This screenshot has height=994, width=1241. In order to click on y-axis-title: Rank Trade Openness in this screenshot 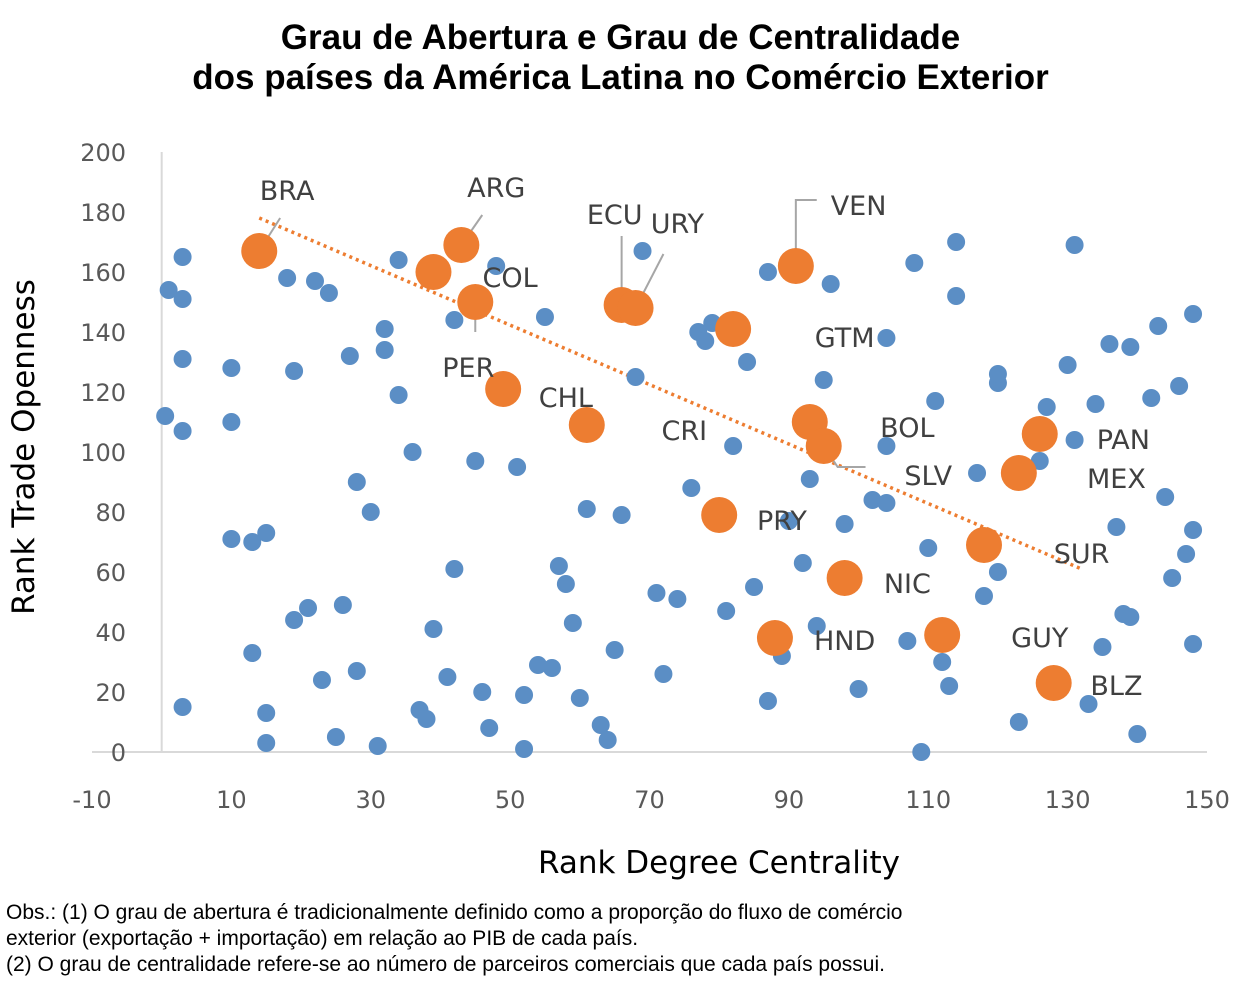, I will do `click(24, 447)`.